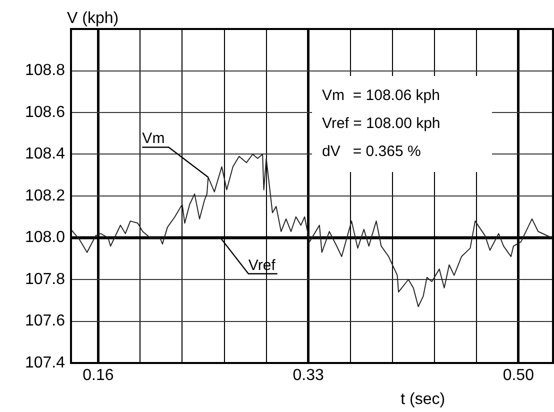 Image resolution: width=554 pixels, height=412 pixels. What do you see at coordinates (382, 124) in the screenshot?
I see `annotation: Vref = 108.00 kph` at bounding box center [382, 124].